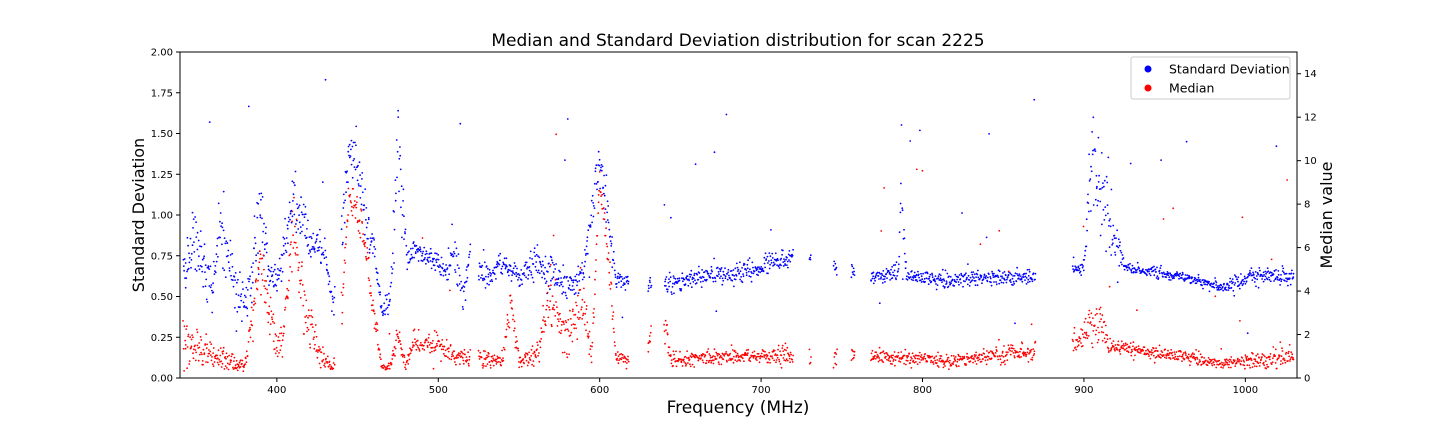  What do you see at coordinates (1307, 205) in the screenshot?
I see `y-right-tick-label: 8` at bounding box center [1307, 205].